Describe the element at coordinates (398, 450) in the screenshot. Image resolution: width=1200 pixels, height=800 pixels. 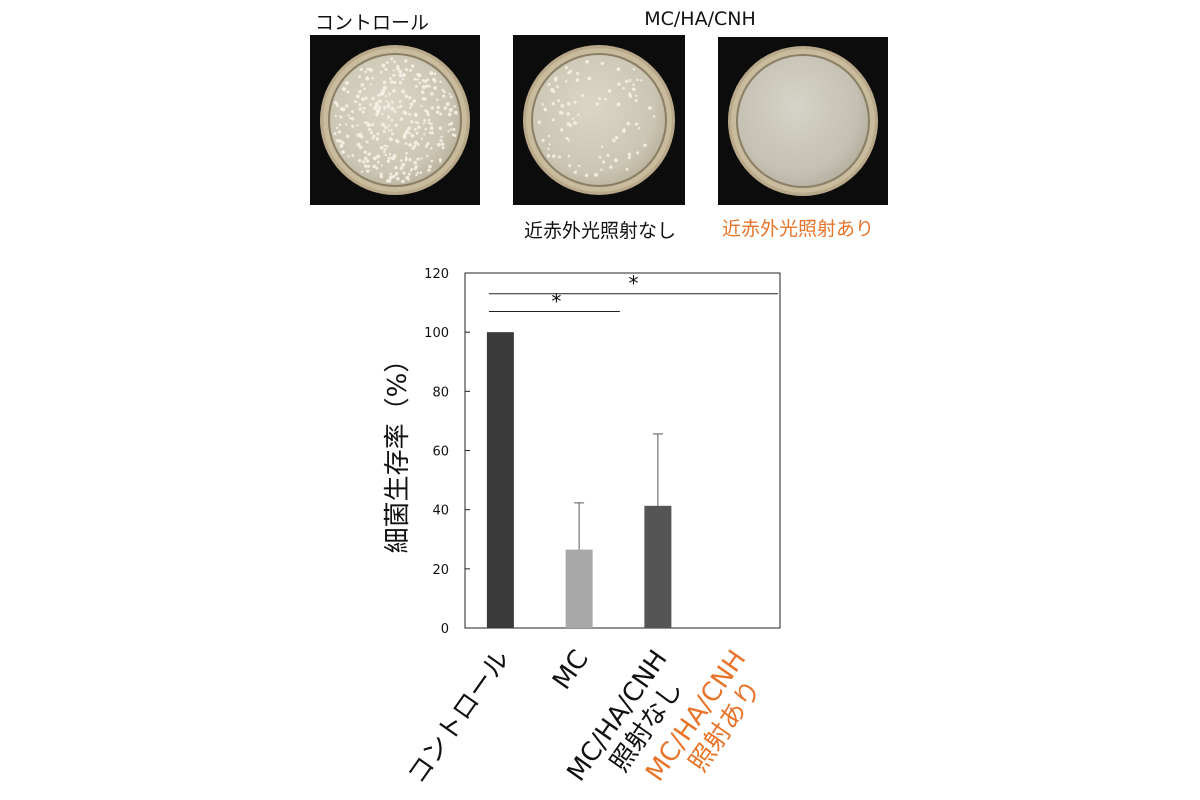
I see `y-axis-label: 細菌生存率（%）` at that location.